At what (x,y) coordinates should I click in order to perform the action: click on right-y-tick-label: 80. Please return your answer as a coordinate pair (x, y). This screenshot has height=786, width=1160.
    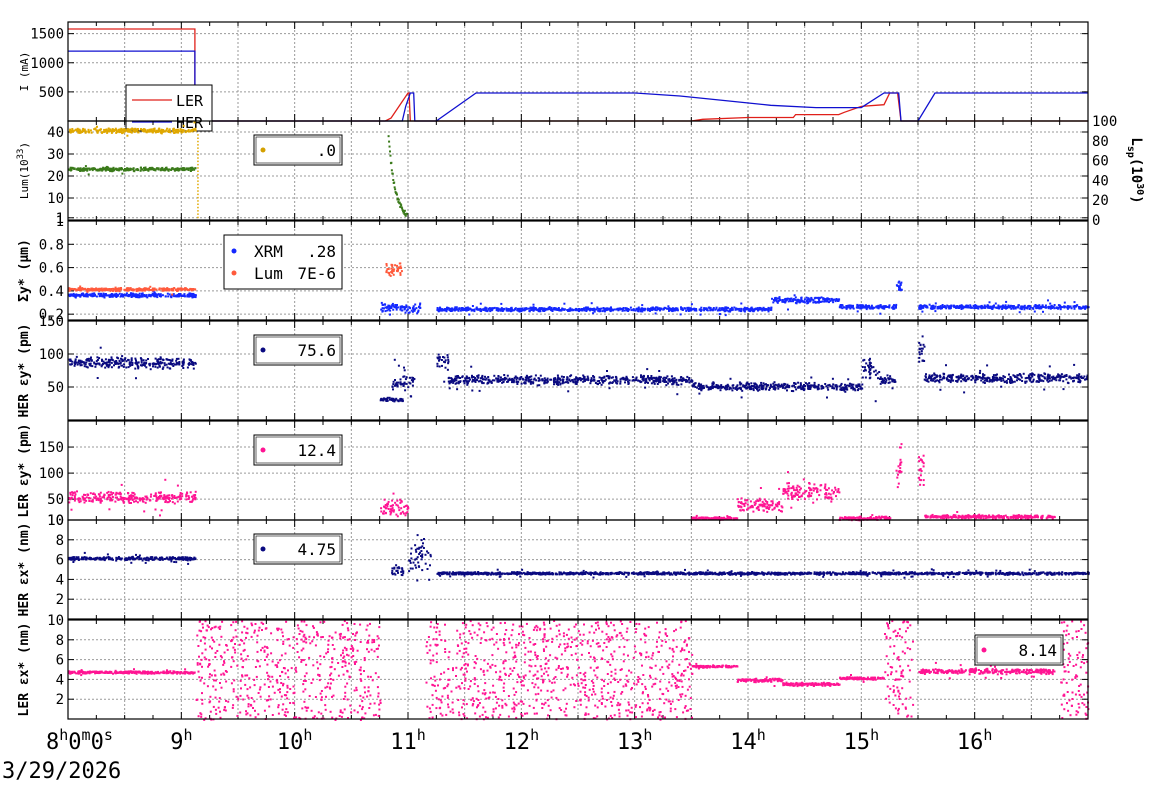
    Looking at the image, I should click on (1100, 142).